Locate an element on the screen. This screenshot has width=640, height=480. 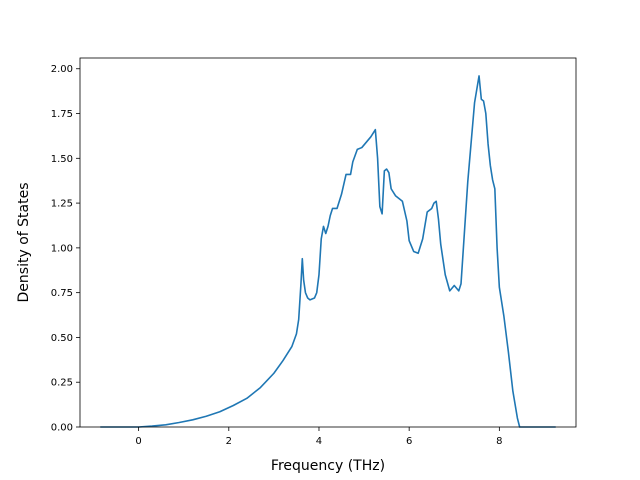
y-tick-label: 0.75 is located at coordinates (62, 293).